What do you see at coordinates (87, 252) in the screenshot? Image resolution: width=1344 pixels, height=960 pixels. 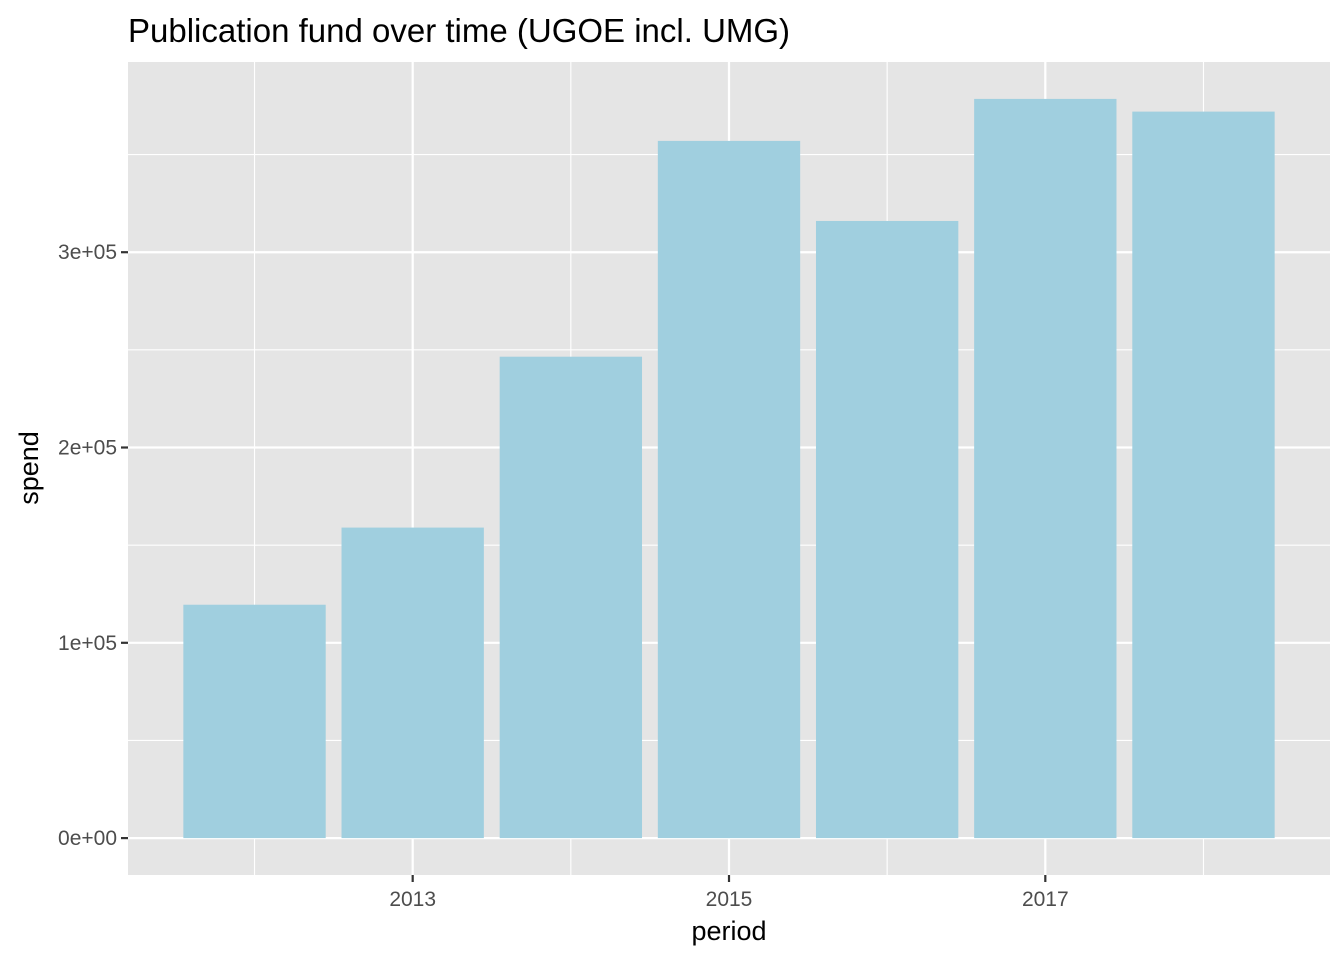 I see `y-tick-label: 3e+05` at bounding box center [87, 252].